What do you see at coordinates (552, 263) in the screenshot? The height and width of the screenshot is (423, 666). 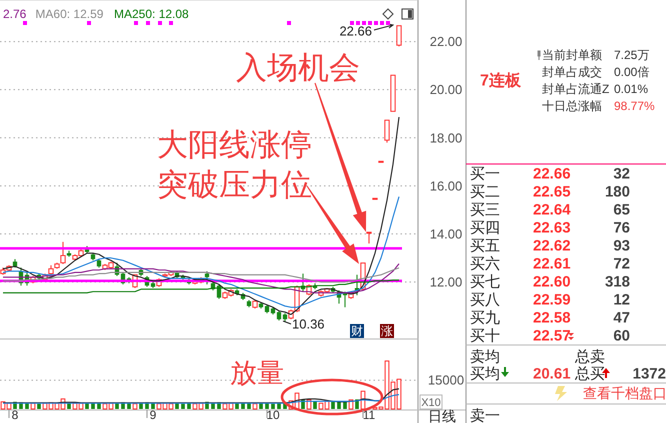 I see `data-label: 22.61` at bounding box center [552, 263].